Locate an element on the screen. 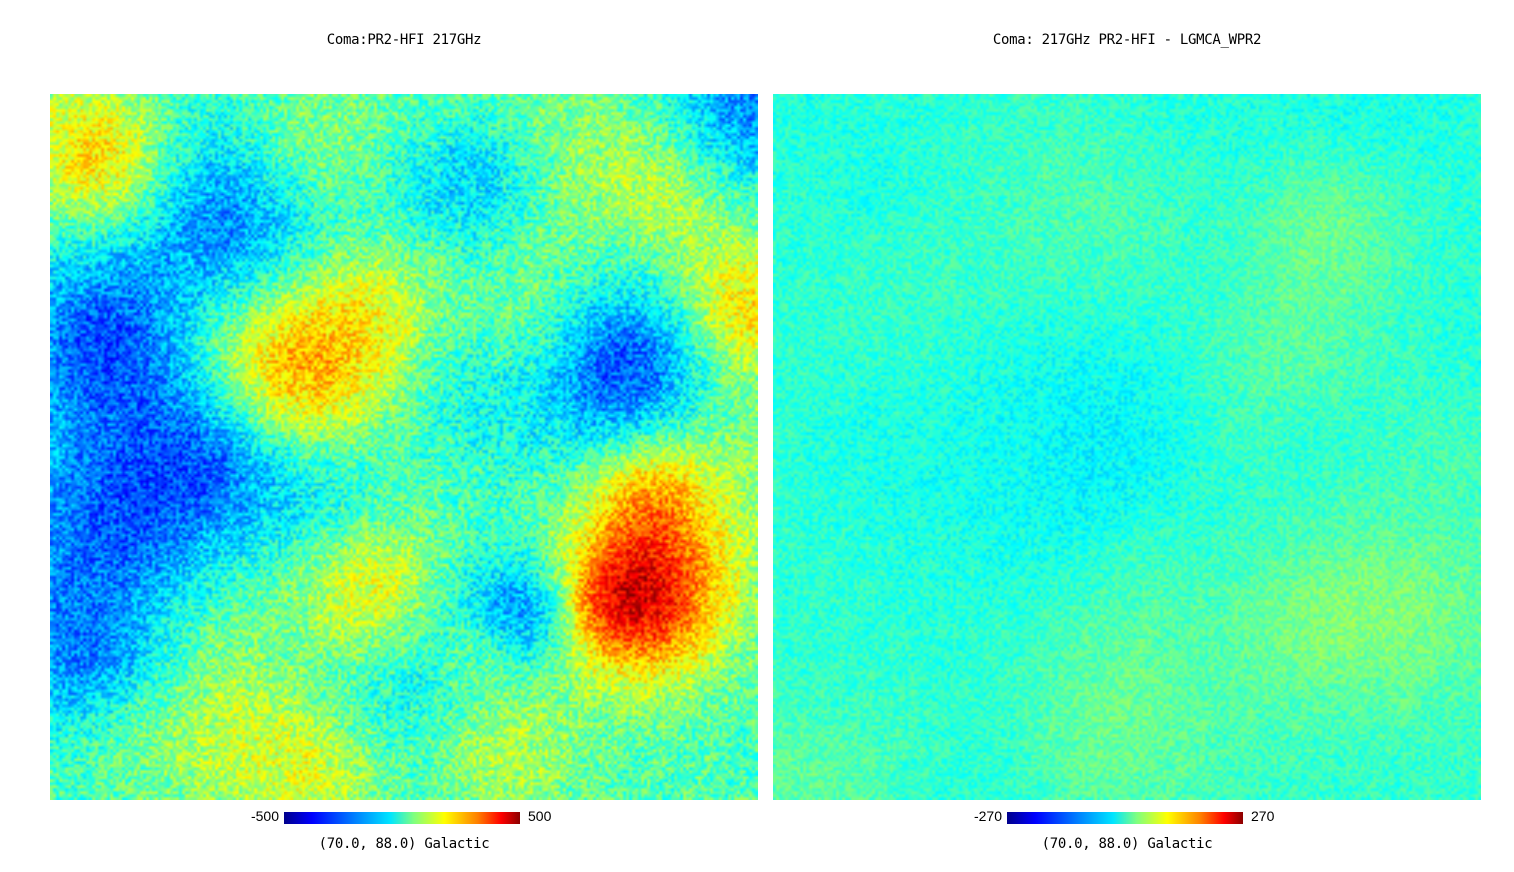 The height and width of the screenshot is (872, 1514). left-colorbar: -500 500 is located at coordinates (404, 818).